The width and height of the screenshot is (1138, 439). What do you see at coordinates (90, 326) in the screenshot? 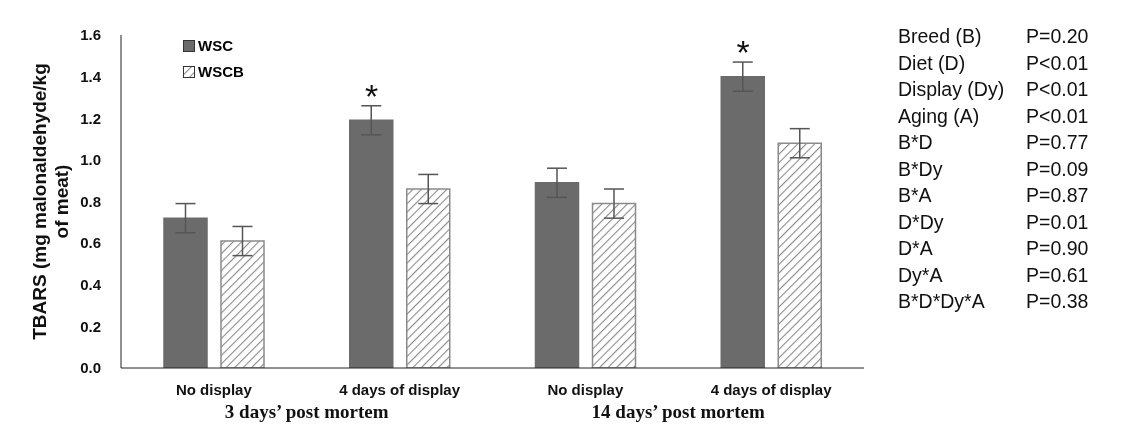
I see `y-tick-label: 0.2` at bounding box center [90, 326].